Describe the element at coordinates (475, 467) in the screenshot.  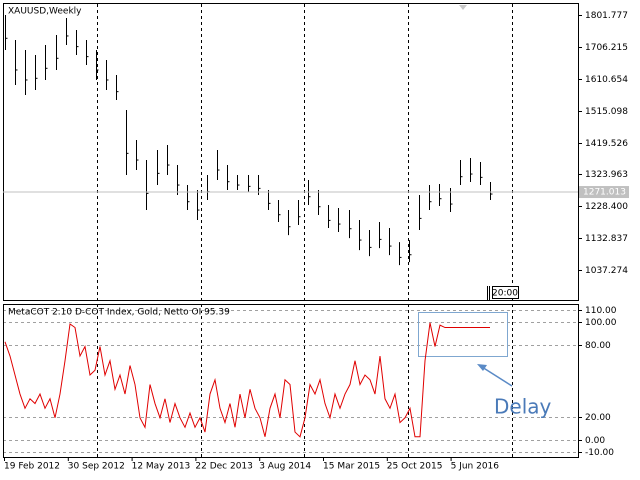
I see `x-tick-label: 5 Jun 2016` at that location.